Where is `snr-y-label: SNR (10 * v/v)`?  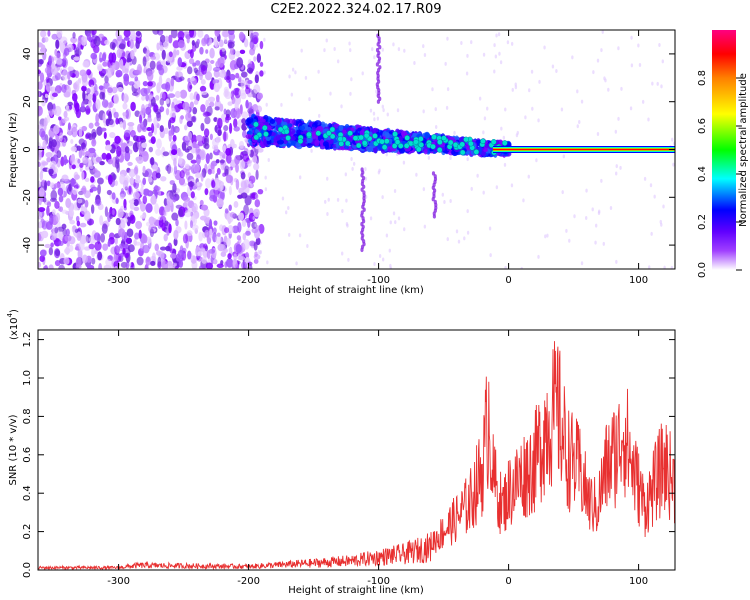
snr-y-label: SNR (10 * v/v) is located at coordinates (13, 449).